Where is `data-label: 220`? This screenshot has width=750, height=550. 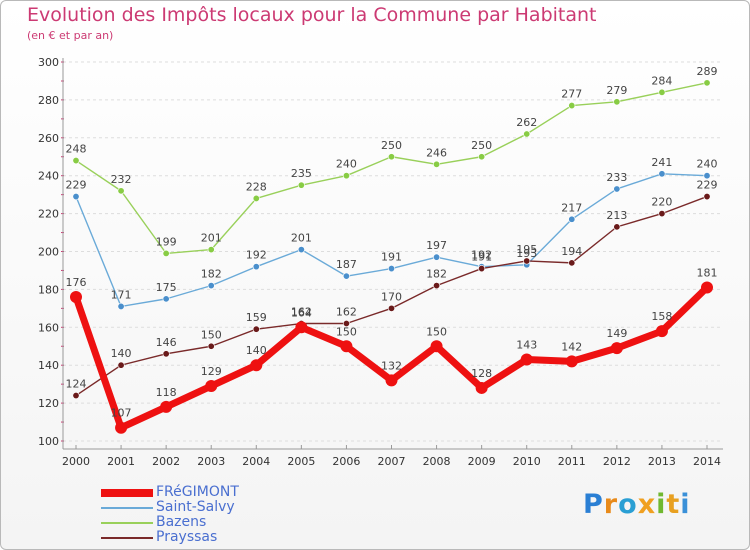 data-label: 220 is located at coordinates (661, 202).